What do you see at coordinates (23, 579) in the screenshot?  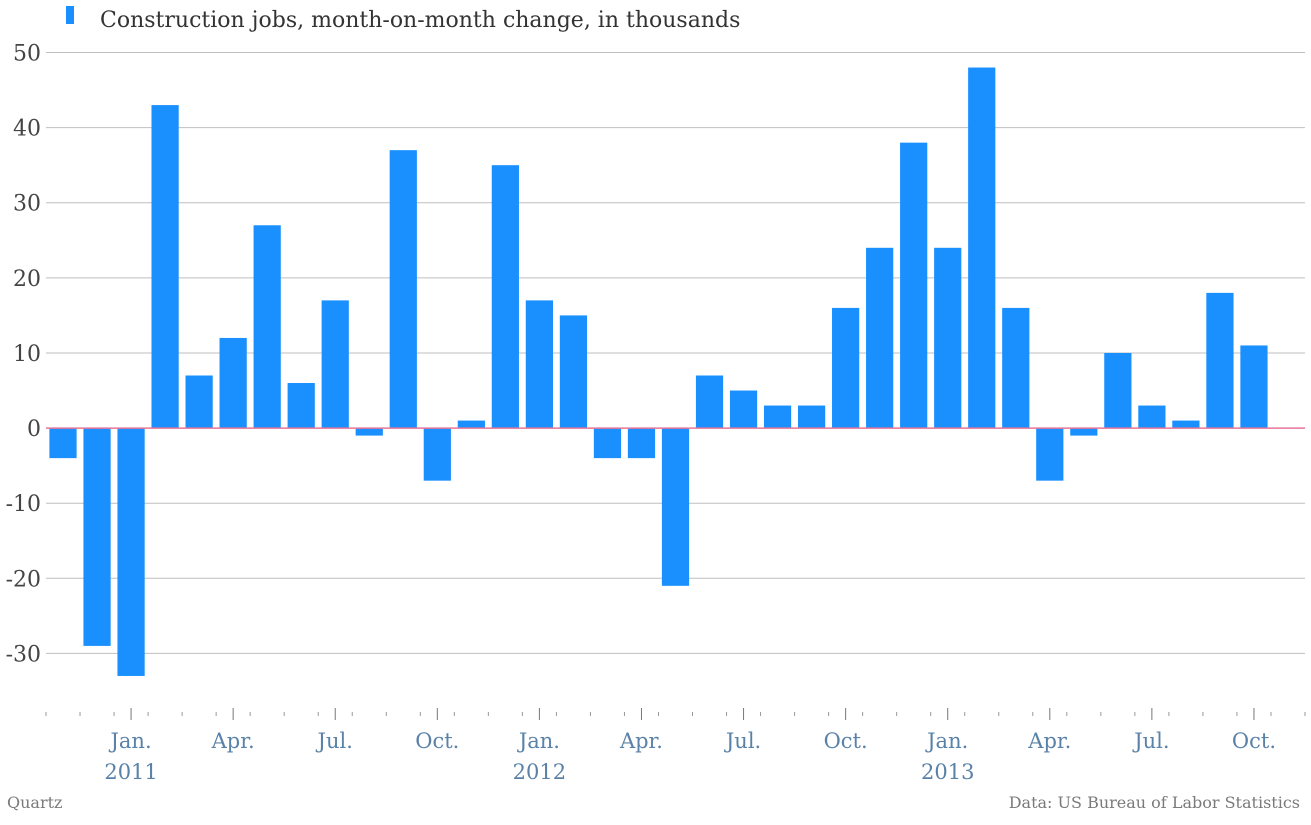 I see `y-tick-label: -20` at bounding box center [23, 579].